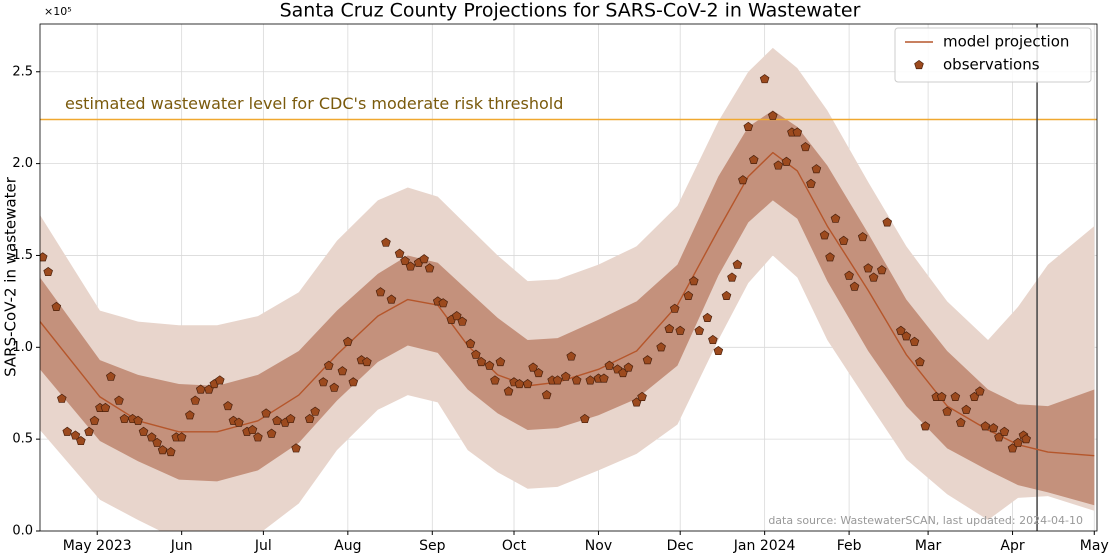 The image size is (1110, 558). Describe the element at coordinates (1012, 546) in the screenshot. I see `x-tick-label: Apr` at that location.